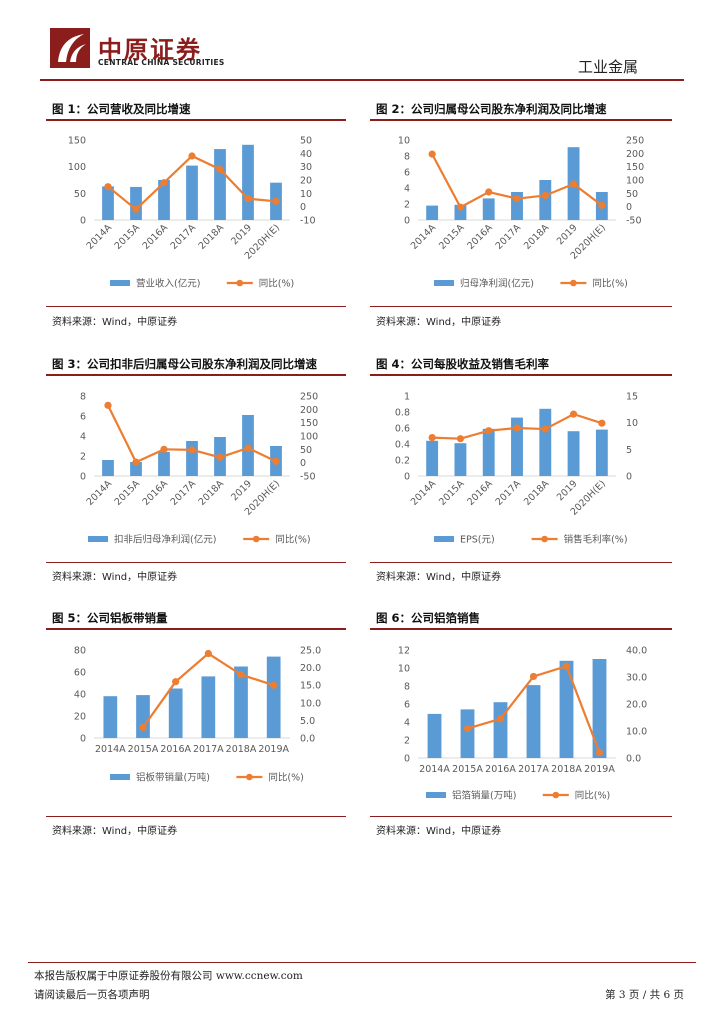  Describe the element at coordinates (121, 109) in the screenshot. I see `figure-1-title: 图 1：公司营收及同比增速` at that location.